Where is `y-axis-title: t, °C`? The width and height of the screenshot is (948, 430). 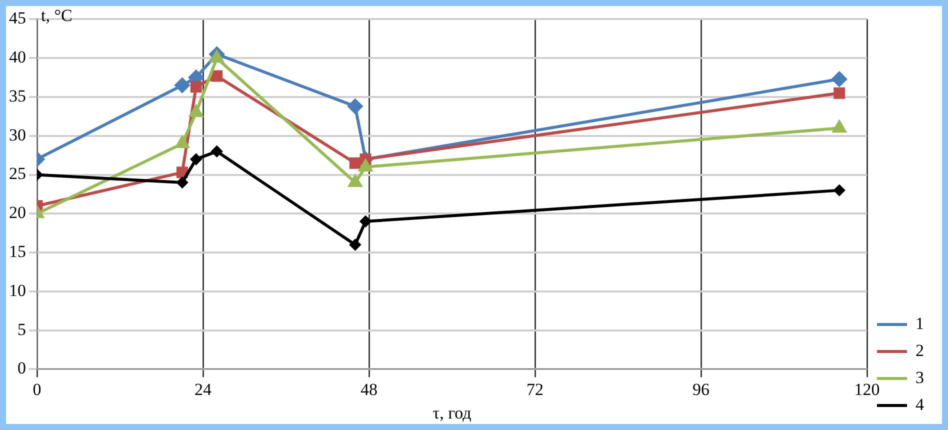 y-axis-title: t, °C is located at coordinates (56, 15).